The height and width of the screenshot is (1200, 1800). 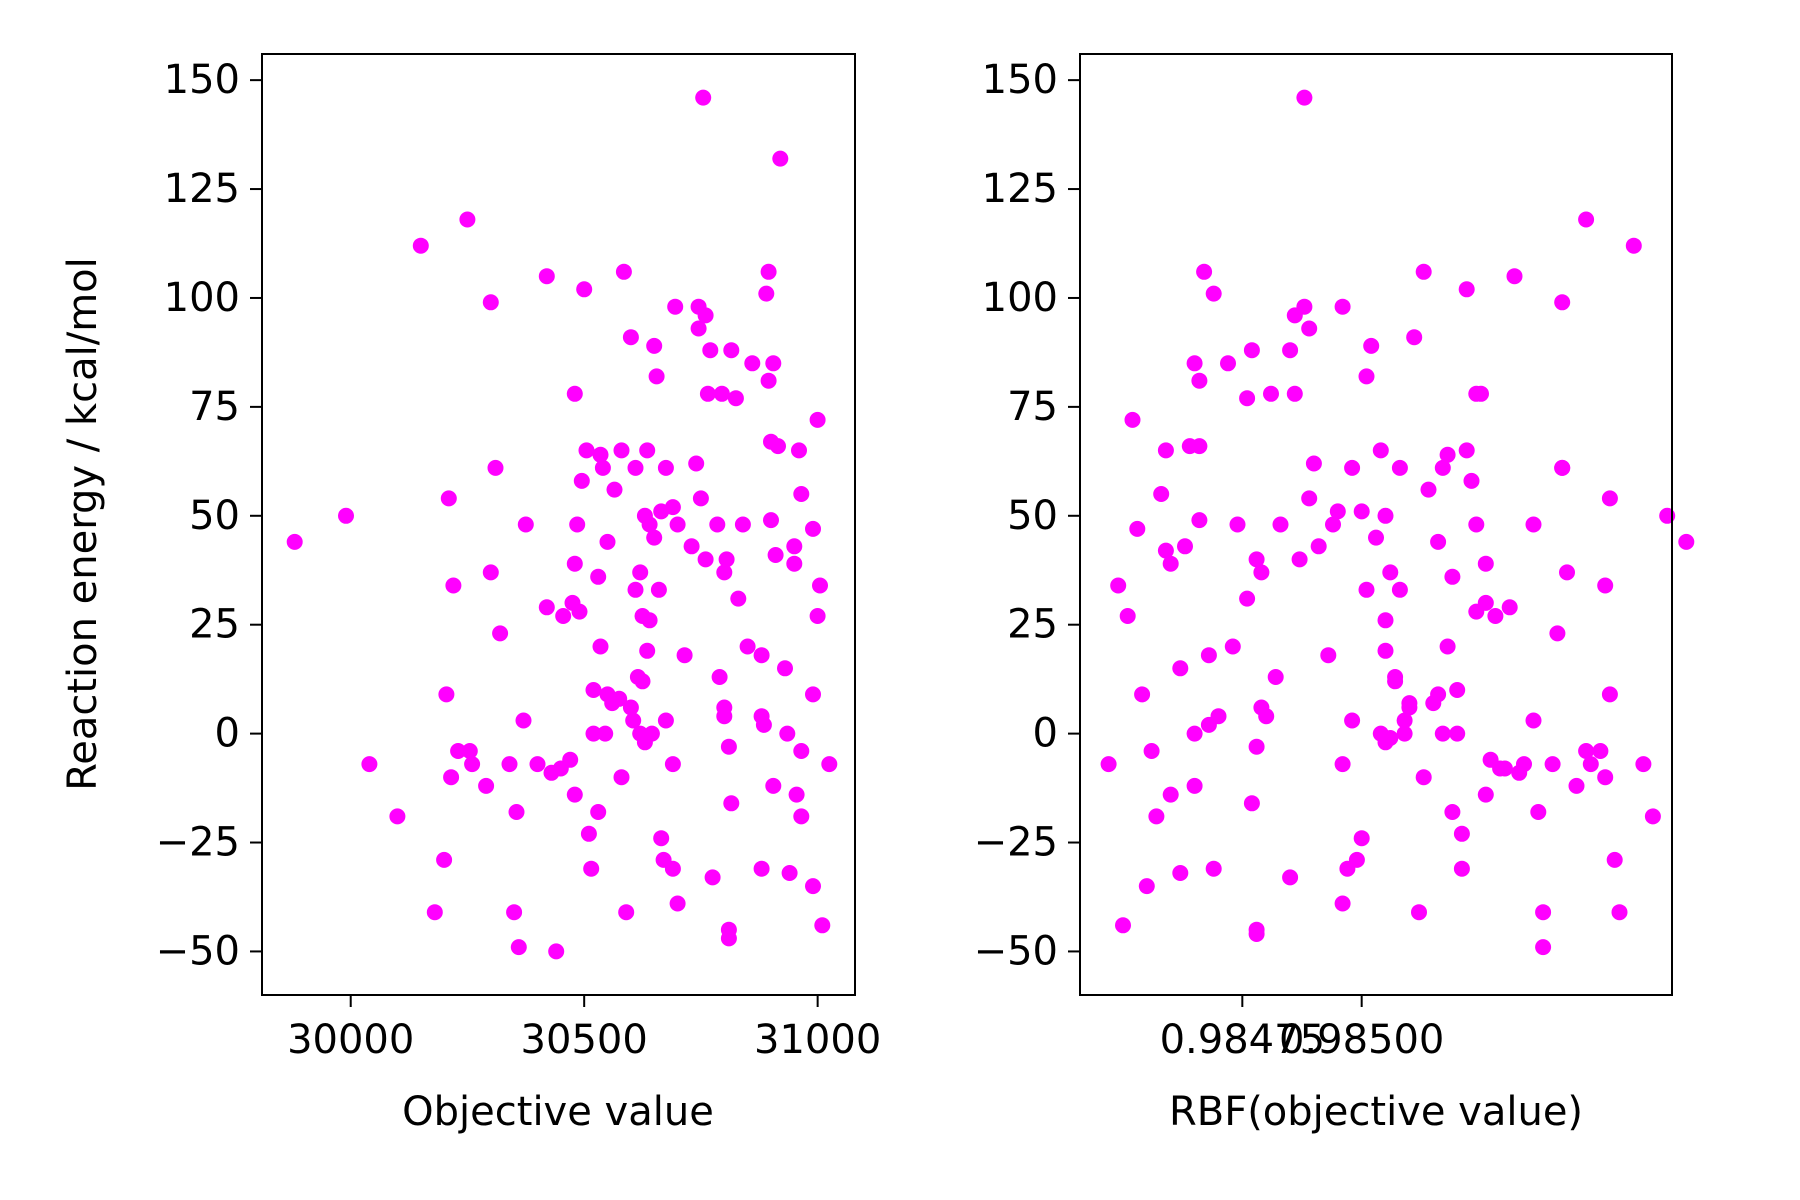 I want to click on right-y-tick-label: 75, so click(x=1032, y=407).